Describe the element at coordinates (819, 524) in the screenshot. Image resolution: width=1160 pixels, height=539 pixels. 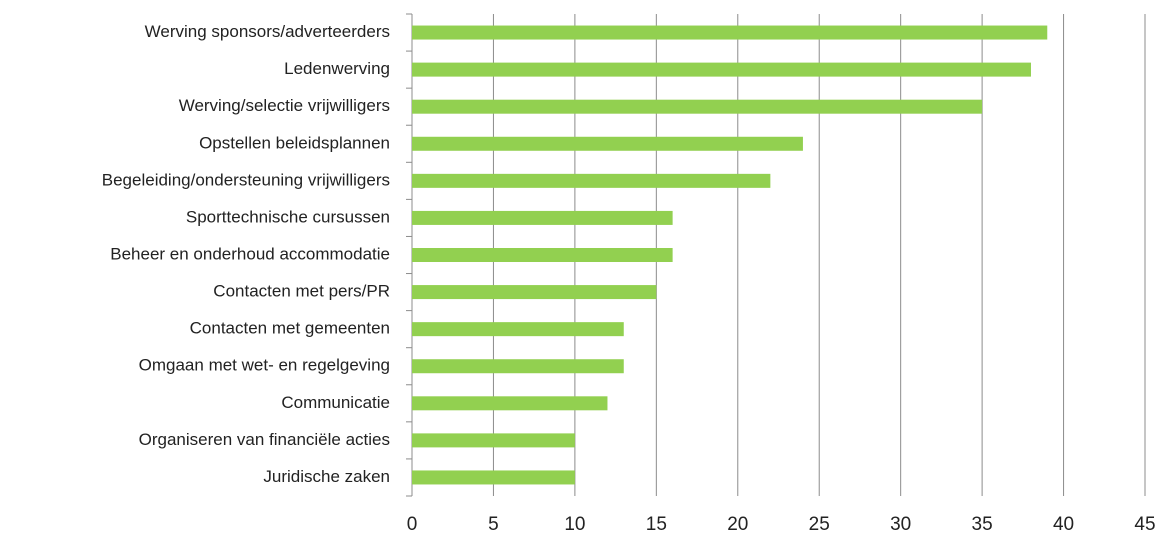
I see `x-tick-label: 25` at that location.